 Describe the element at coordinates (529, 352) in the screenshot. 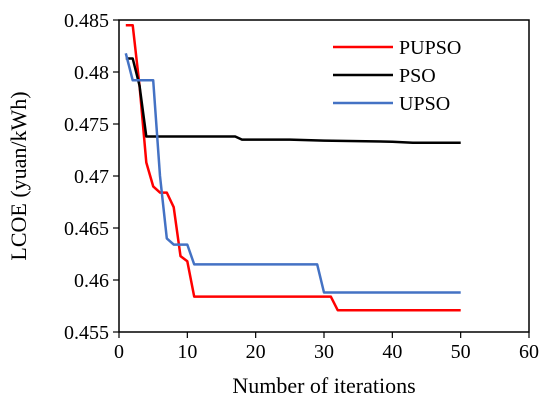

I see `x-tick-label: 60` at that location.